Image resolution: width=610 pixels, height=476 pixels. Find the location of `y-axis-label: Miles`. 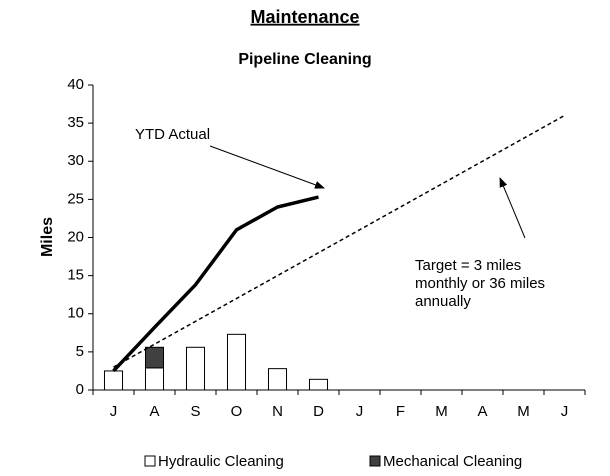

y-axis-label: Miles is located at coordinates (47, 237).